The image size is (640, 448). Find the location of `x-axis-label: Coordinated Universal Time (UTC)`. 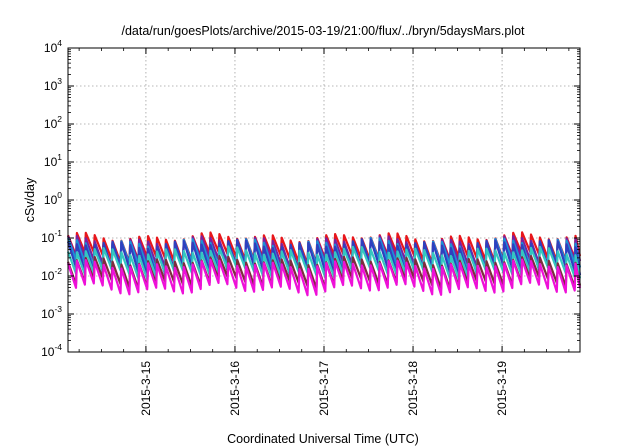

x-axis-label: Coordinated Universal Time (UTC) is located at coordinates (323, 439).